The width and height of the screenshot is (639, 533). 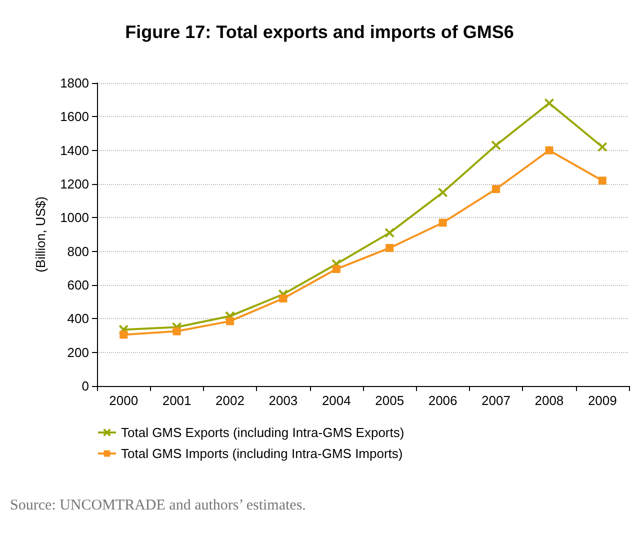 What do you see at coordinates (74, 184) in the screenshot?
I see `y-tick-label: 1200` at bounding box center [74, 184].